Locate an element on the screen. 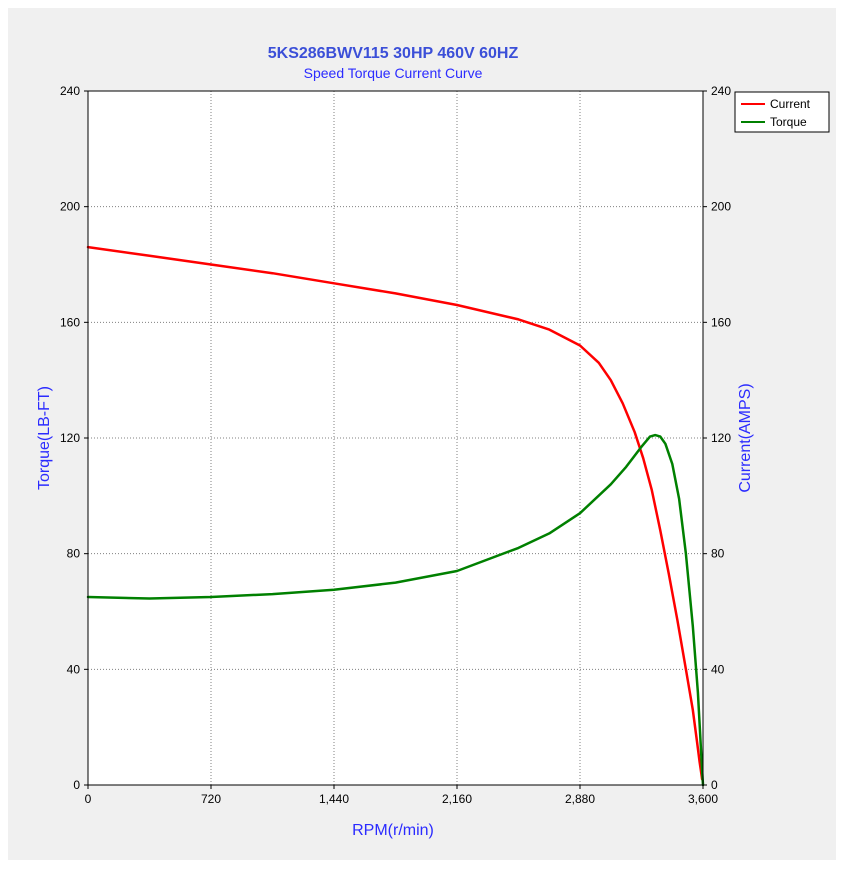 This screenshot has width=844, height=869. y-tick-label-right: 160 is located at coordinates (721, 322).